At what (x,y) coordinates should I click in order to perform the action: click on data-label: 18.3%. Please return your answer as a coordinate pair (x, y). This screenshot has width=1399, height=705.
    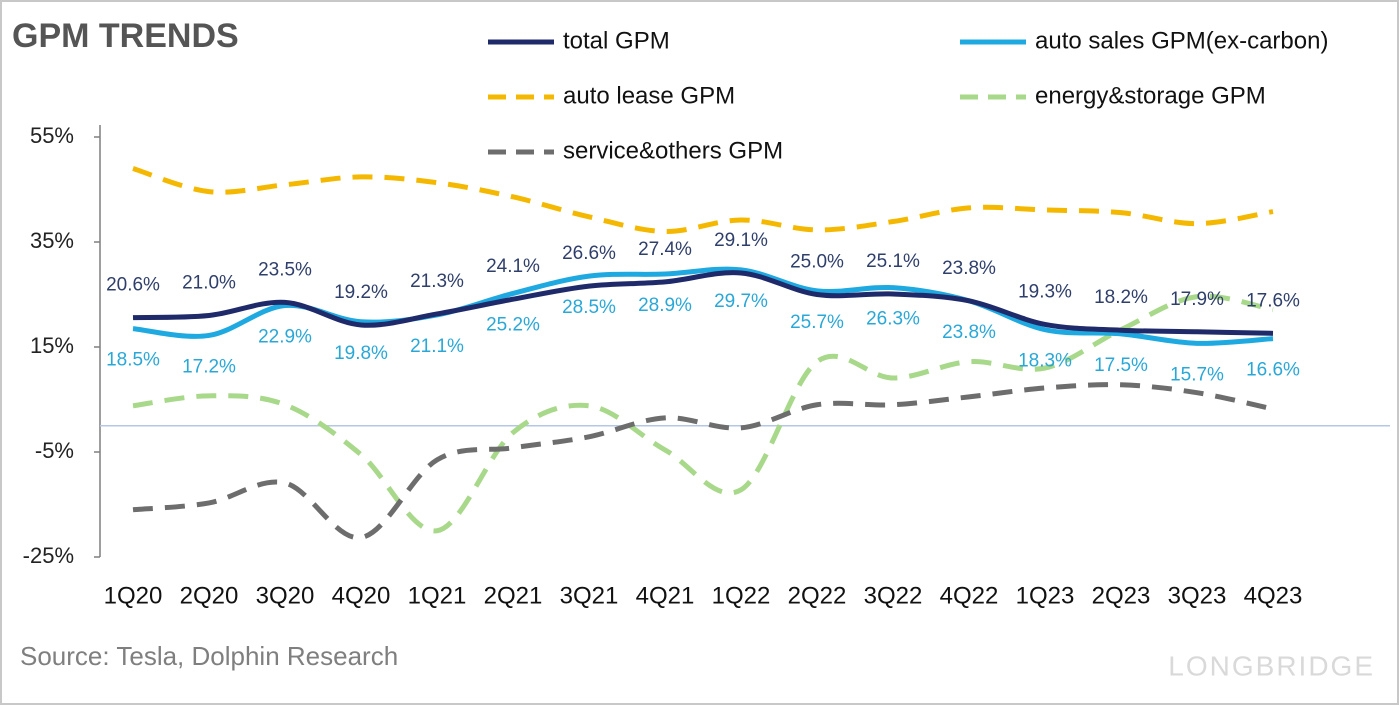
    Looking at the image, I should click on (1045, 361).